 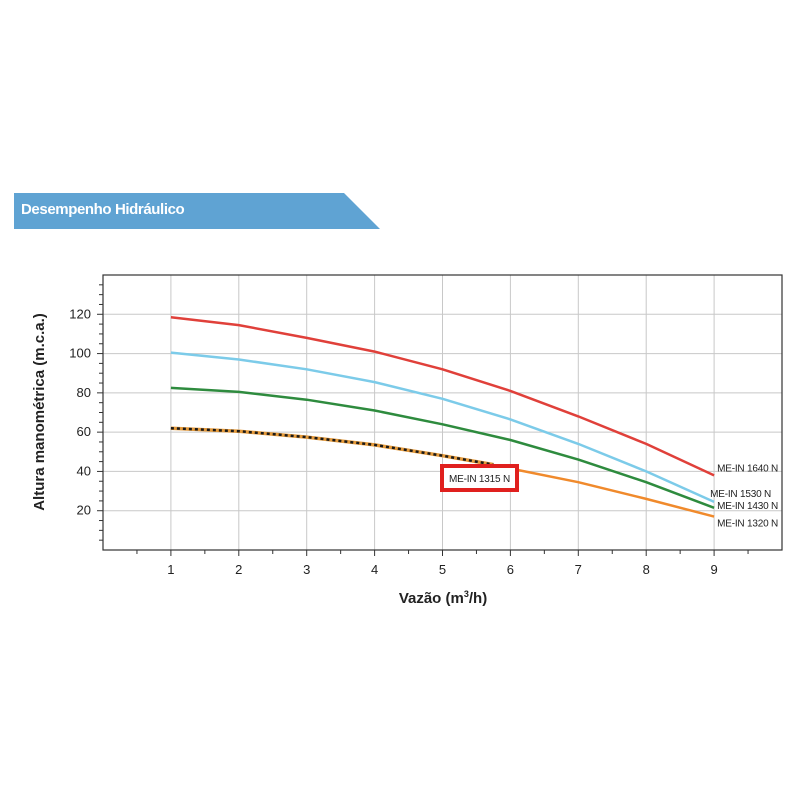 What do you see at coordinates (84, 470) in the screenshot?
I see `y-tick-label: 40` at bounding box center [84, 470].